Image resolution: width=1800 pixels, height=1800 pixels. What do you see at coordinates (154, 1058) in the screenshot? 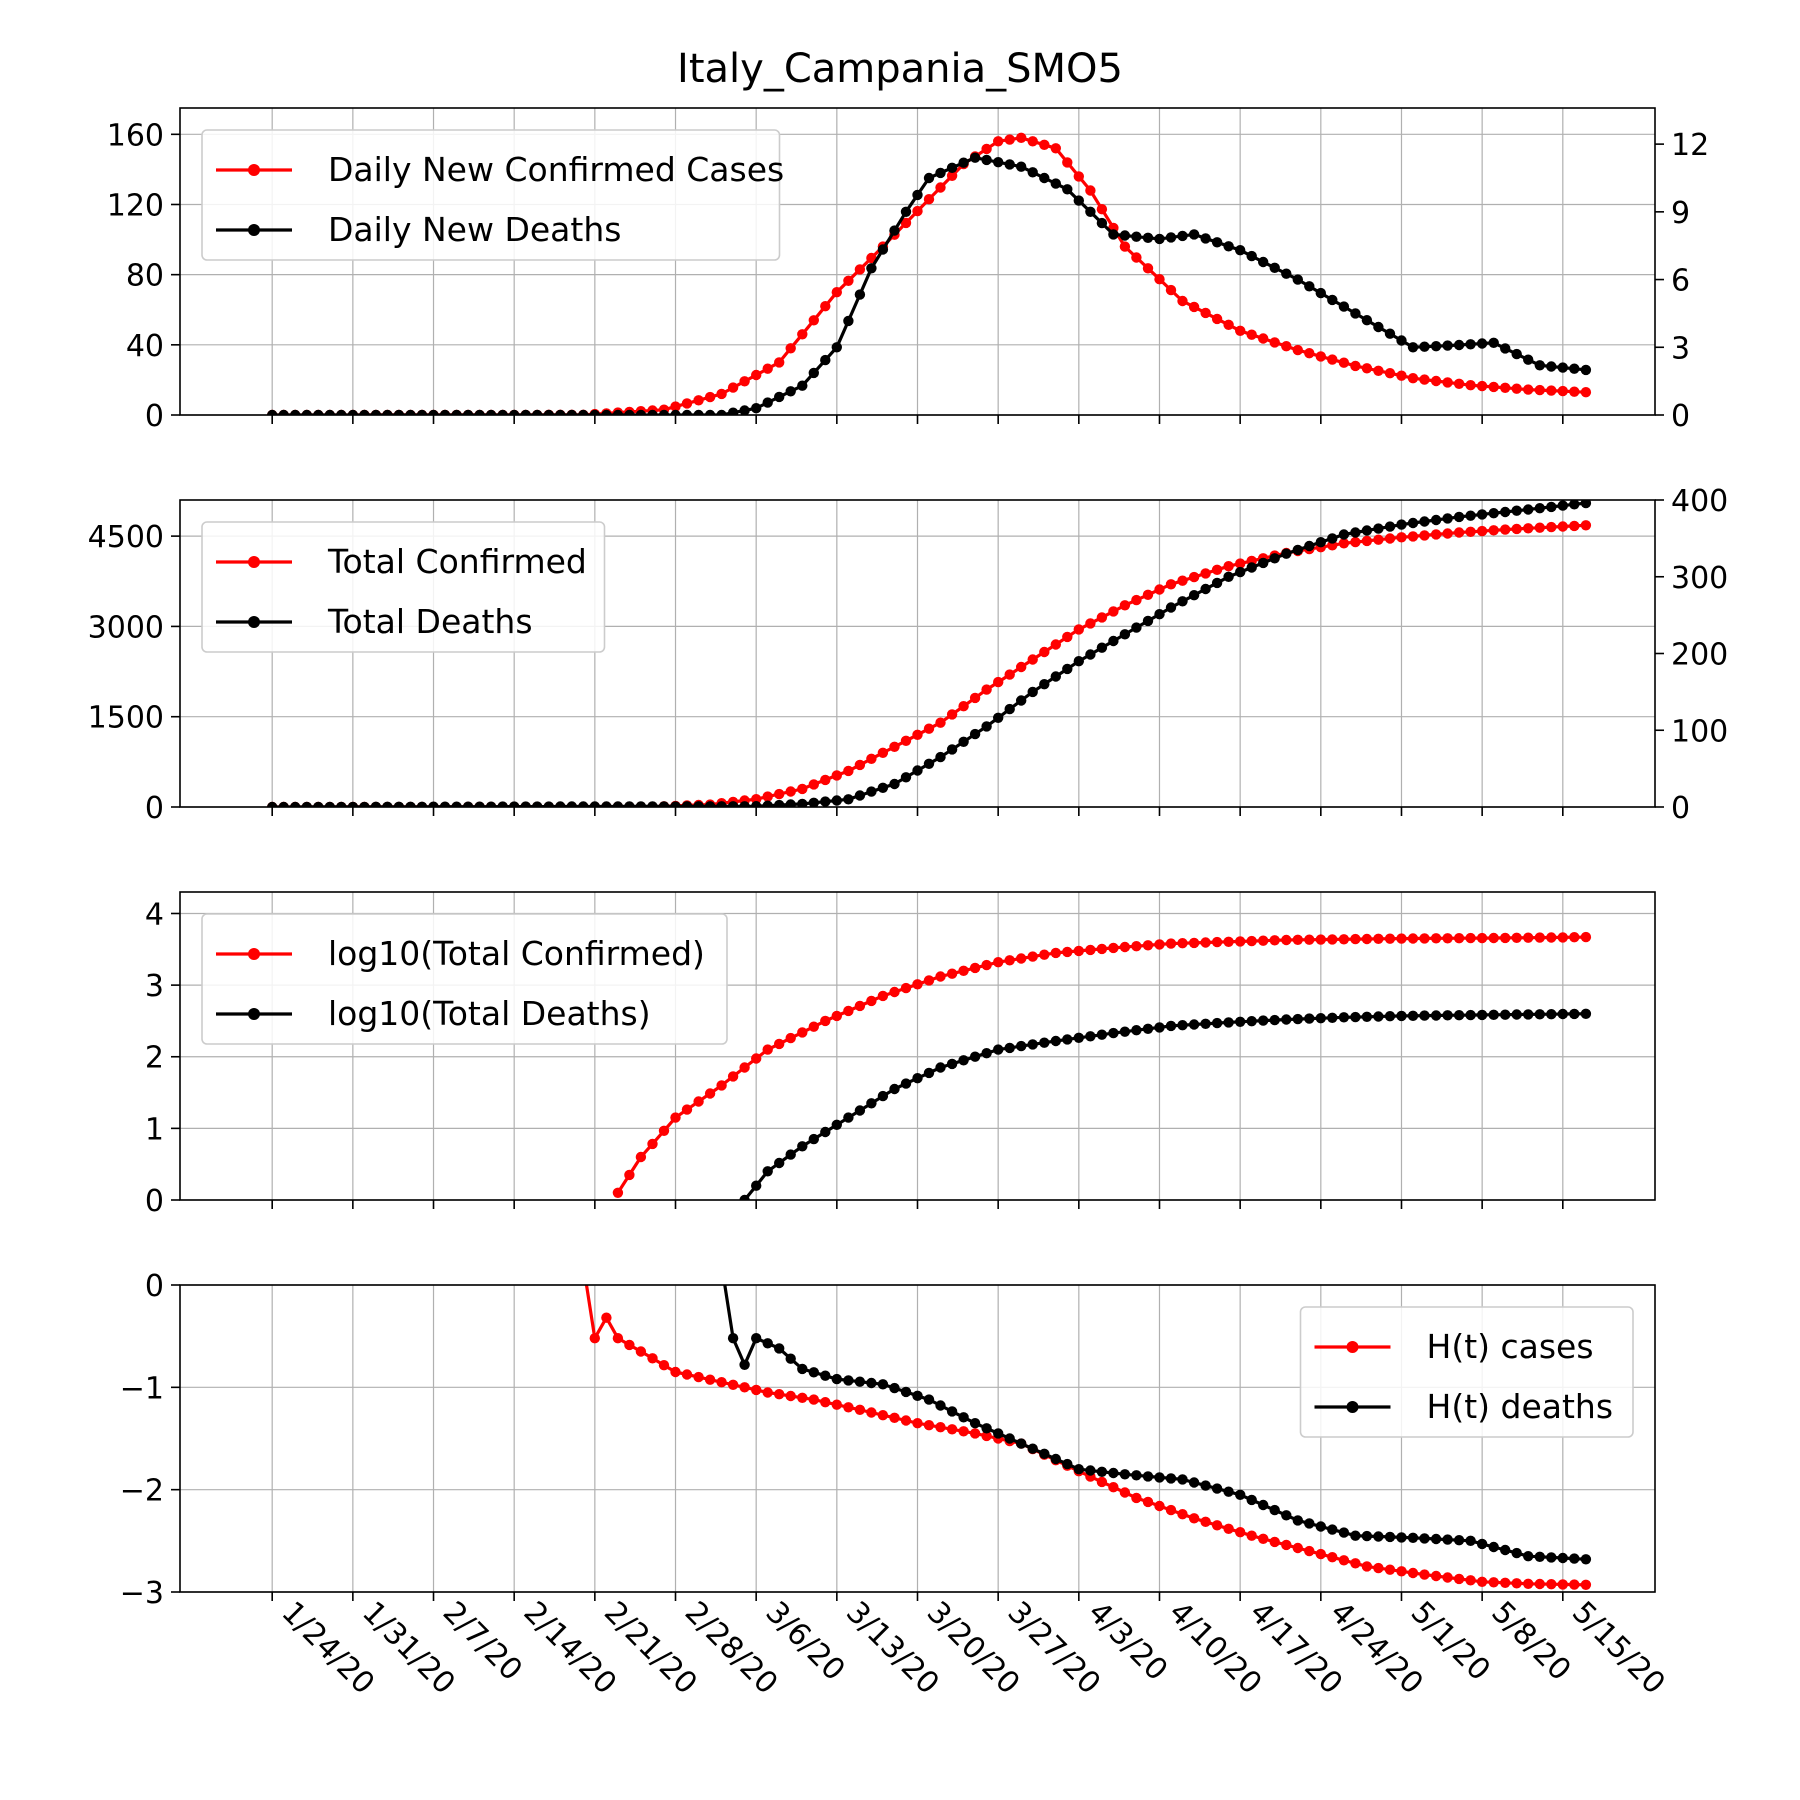
I see `y-tick-label: 2` at bounding box center [154, 1058].